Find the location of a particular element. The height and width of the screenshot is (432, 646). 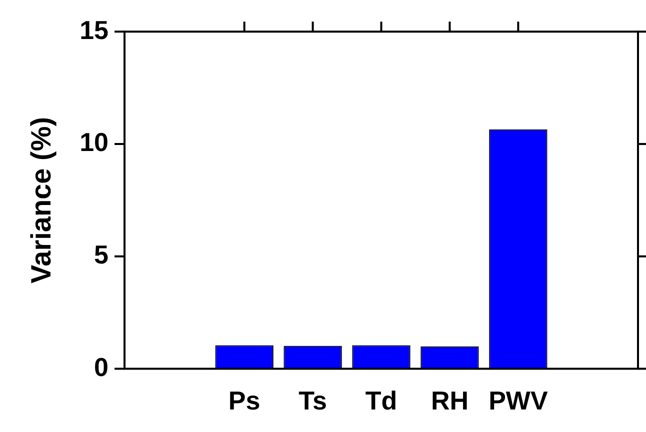

x-tick-label: Ts is located at coordinates (313, 401).